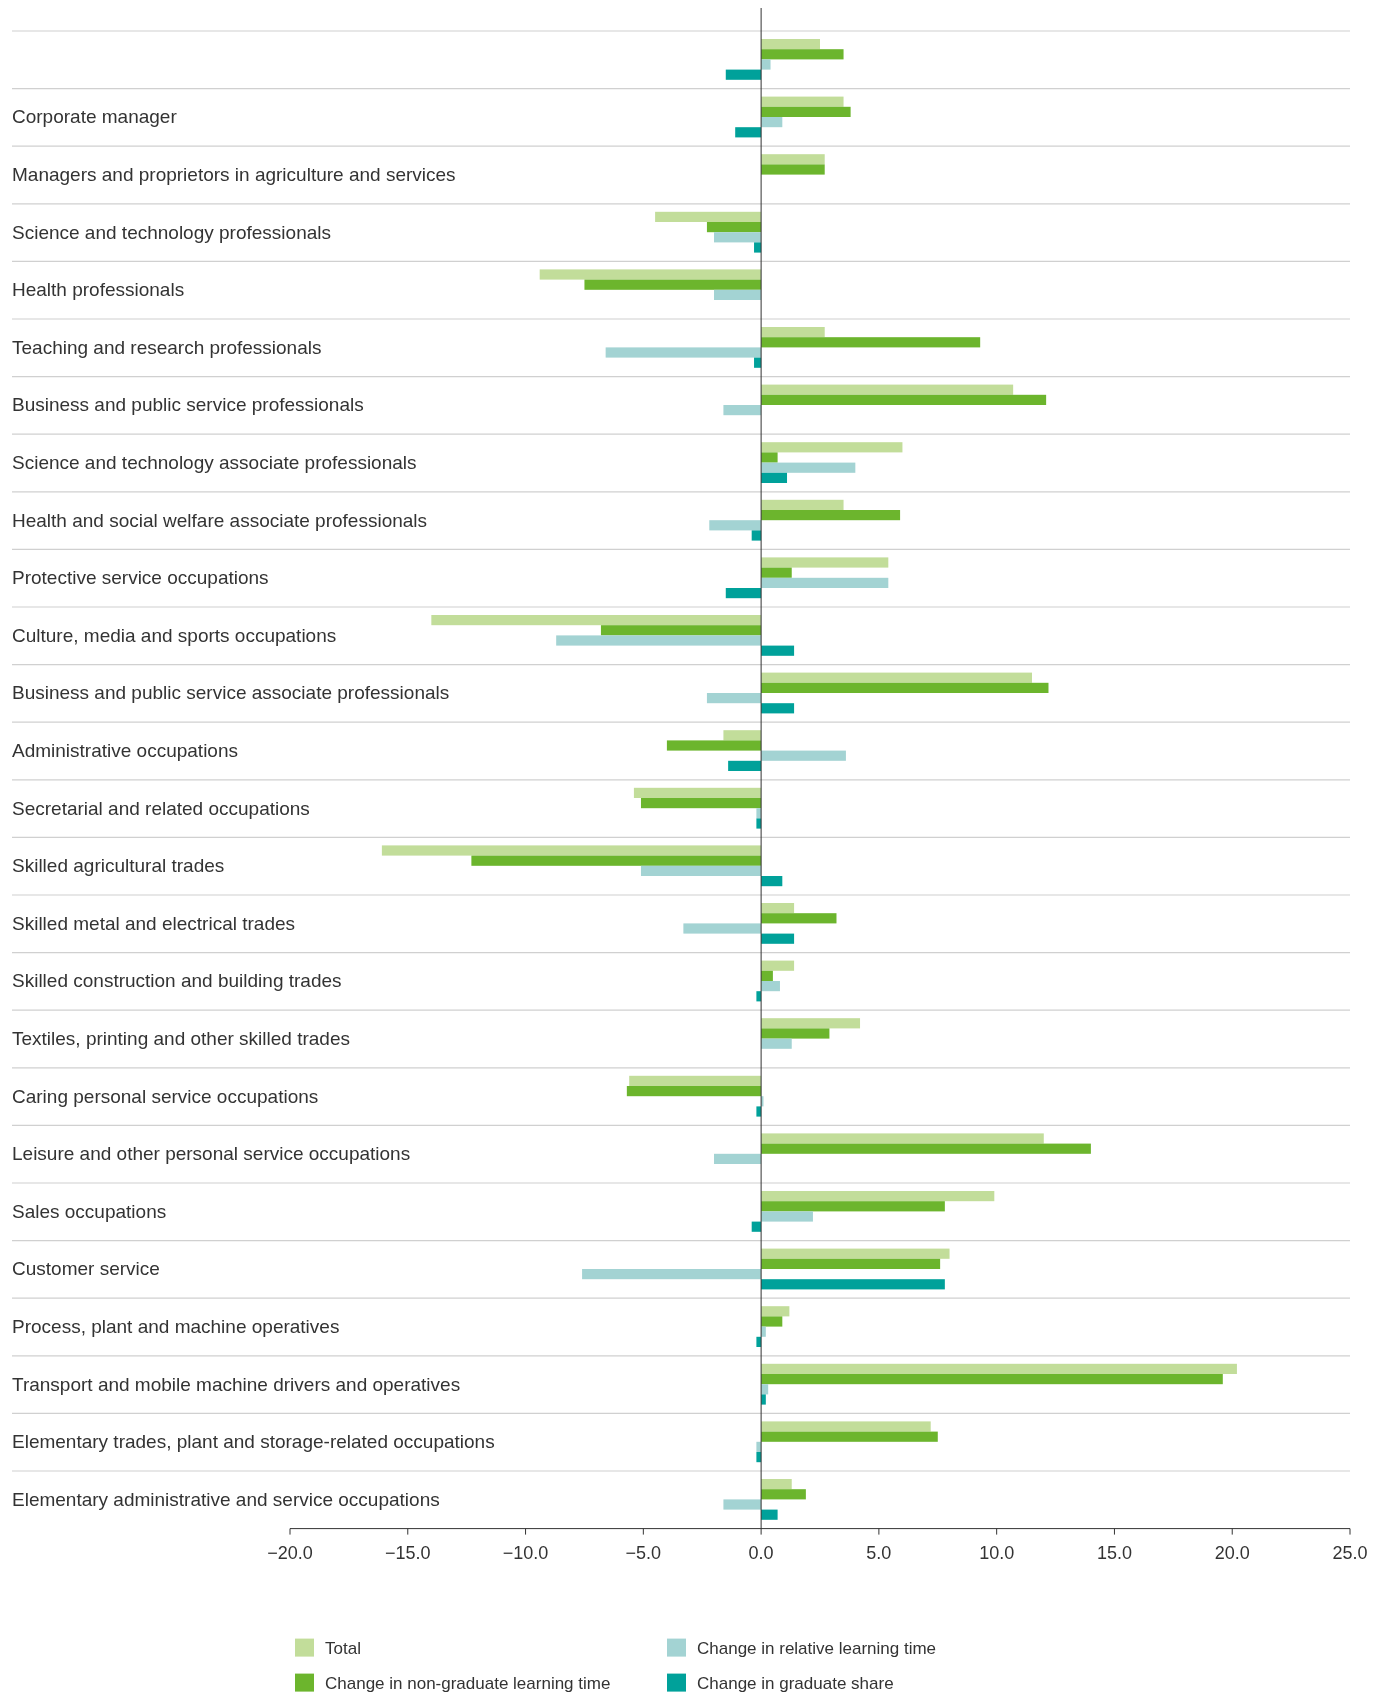 The width and height of the screenshot is (1384, 1698). Describe the element at coordinates (220, 520) in the screenshot. I see `y-tick-label: Health and social welfare associate professionals` at that location.